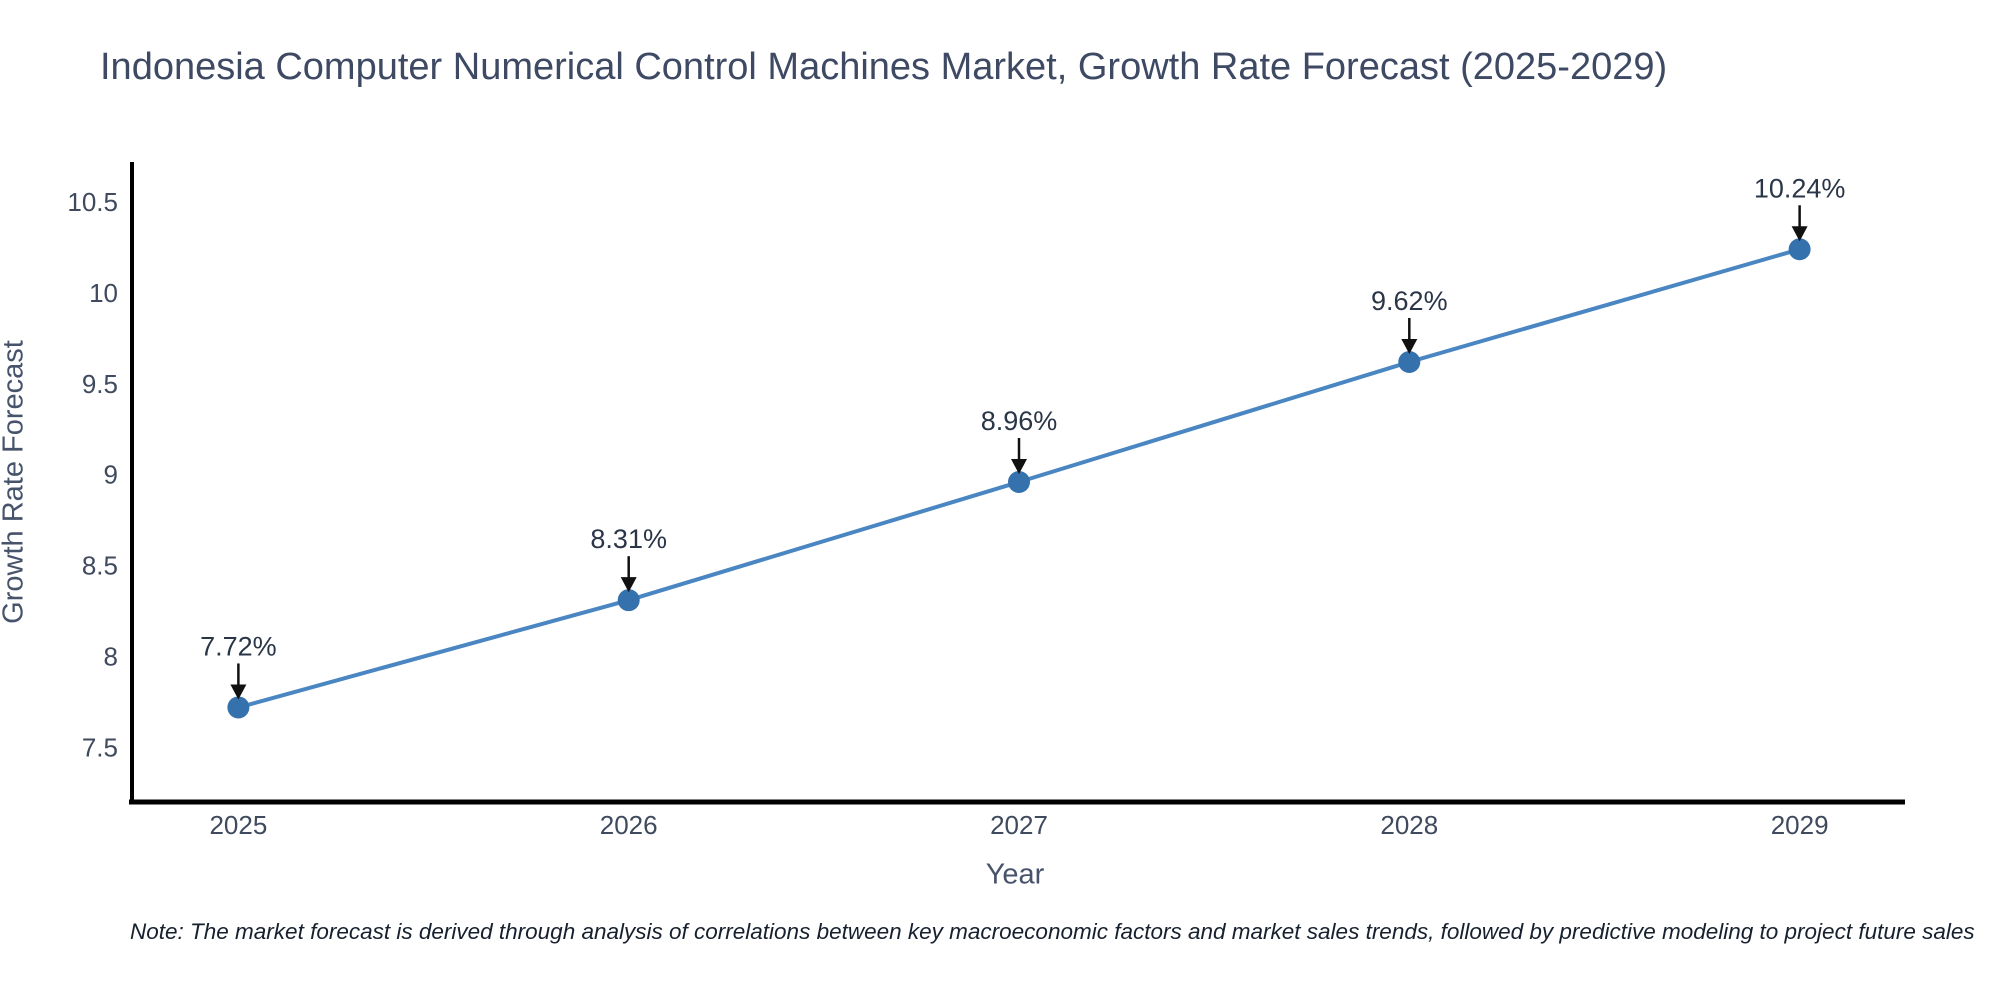 This screenshot has height=1000, width=2000. I want to click on x-axis-title: Year, so click(1015, 874).